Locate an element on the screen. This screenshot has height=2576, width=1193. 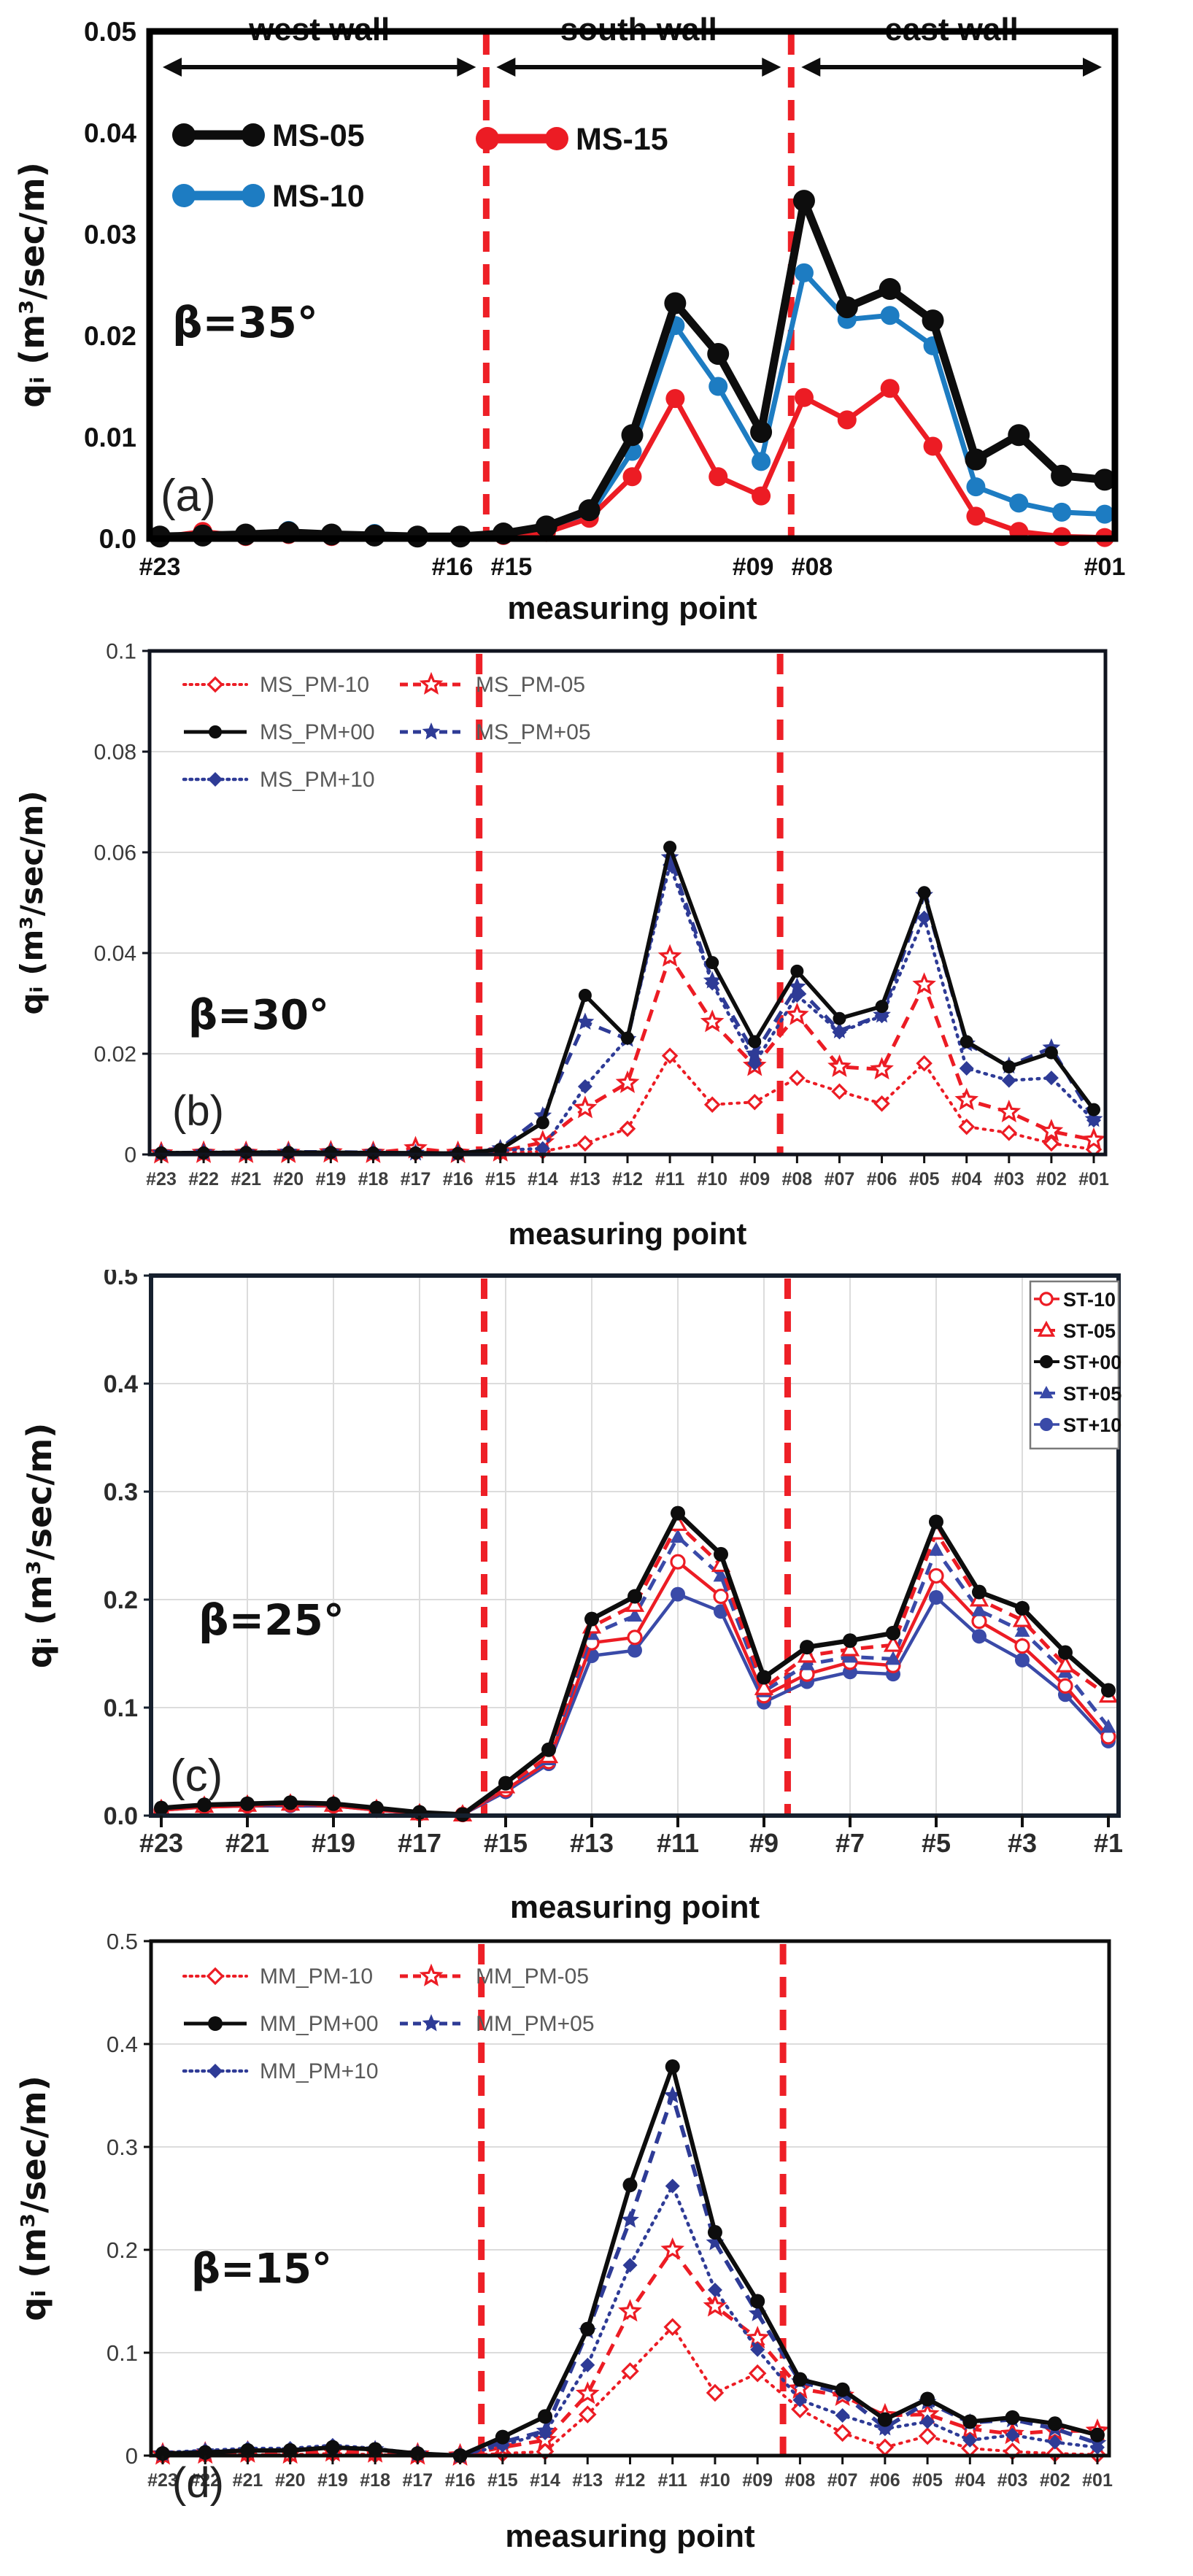
legend-item-ST-05: ST-05 is located at coordinates (1075, 1331).